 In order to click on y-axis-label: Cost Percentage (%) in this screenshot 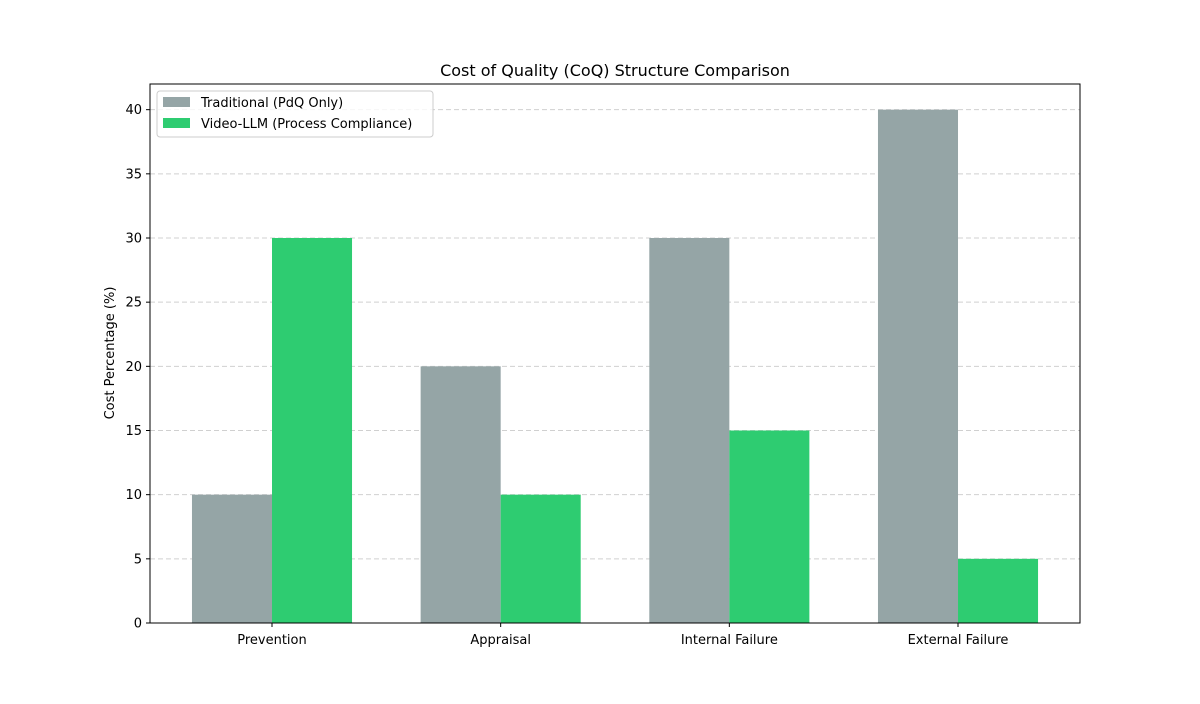, I will do `click(110, 353)`.